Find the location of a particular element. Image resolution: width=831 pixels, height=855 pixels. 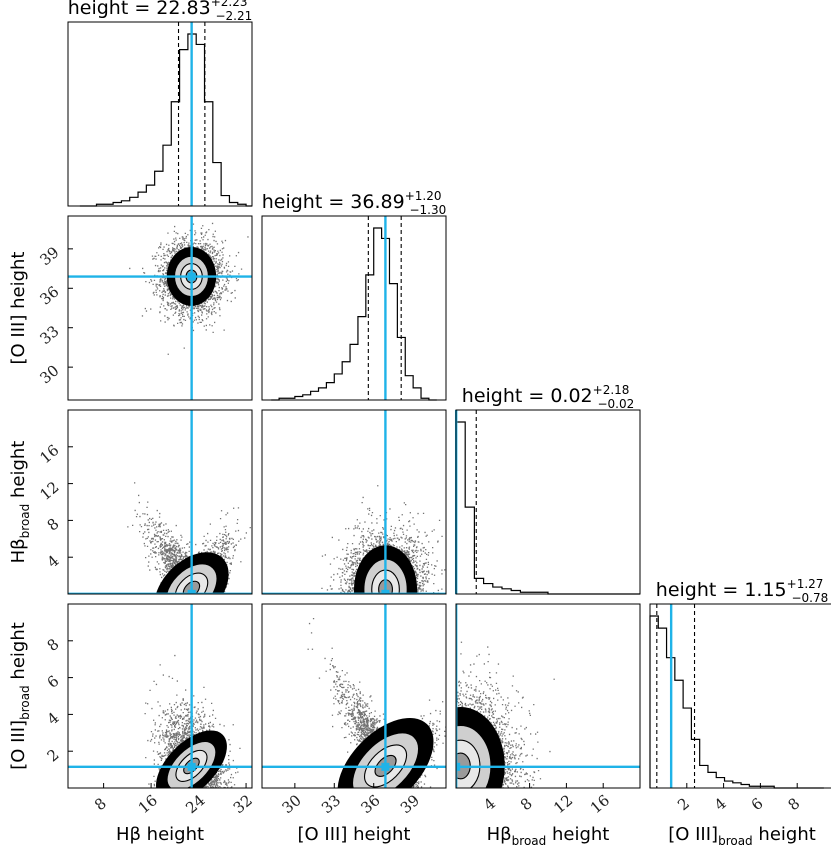

hist-step-hb_broad is located at coordinates (547, 508).